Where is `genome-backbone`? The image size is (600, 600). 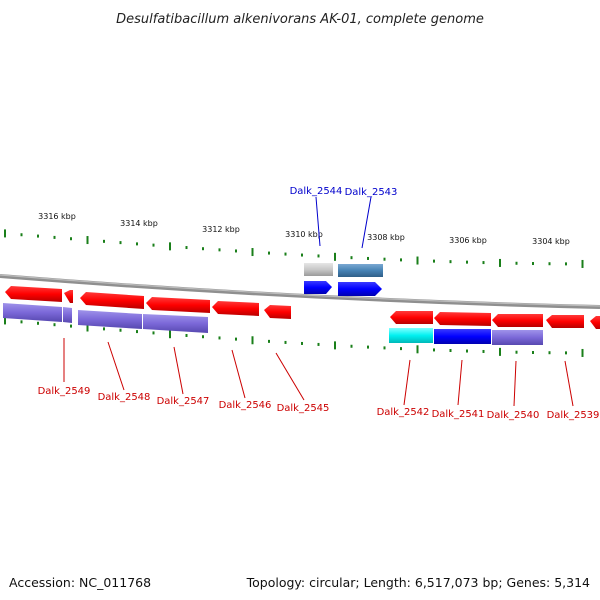
genome-backbone is located at coordinates (300, 291).